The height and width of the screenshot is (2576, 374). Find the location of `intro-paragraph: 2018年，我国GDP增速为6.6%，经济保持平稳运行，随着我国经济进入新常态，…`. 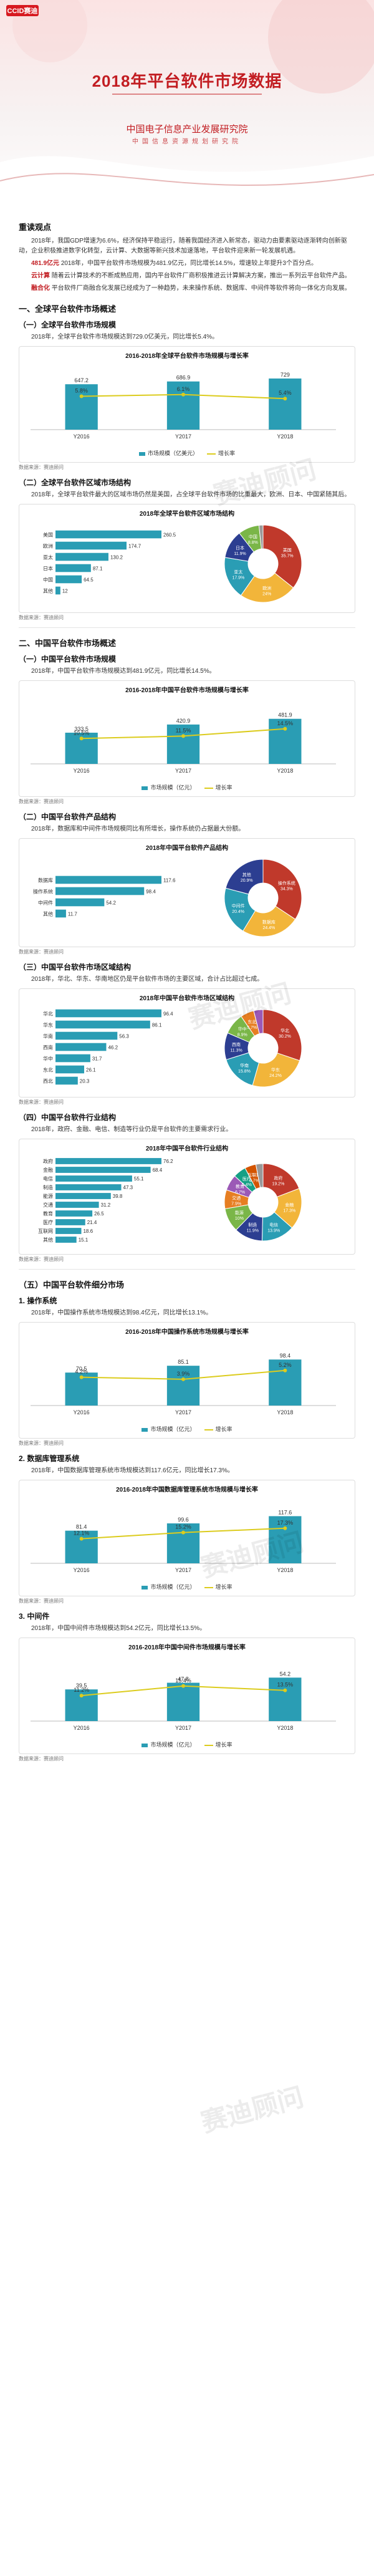

intro-paragraph: 2018年，我国GDP增速为6.6%，经济保持平稳运行，随着我国经济进入新常态，… is located at coordinates (183, 246).